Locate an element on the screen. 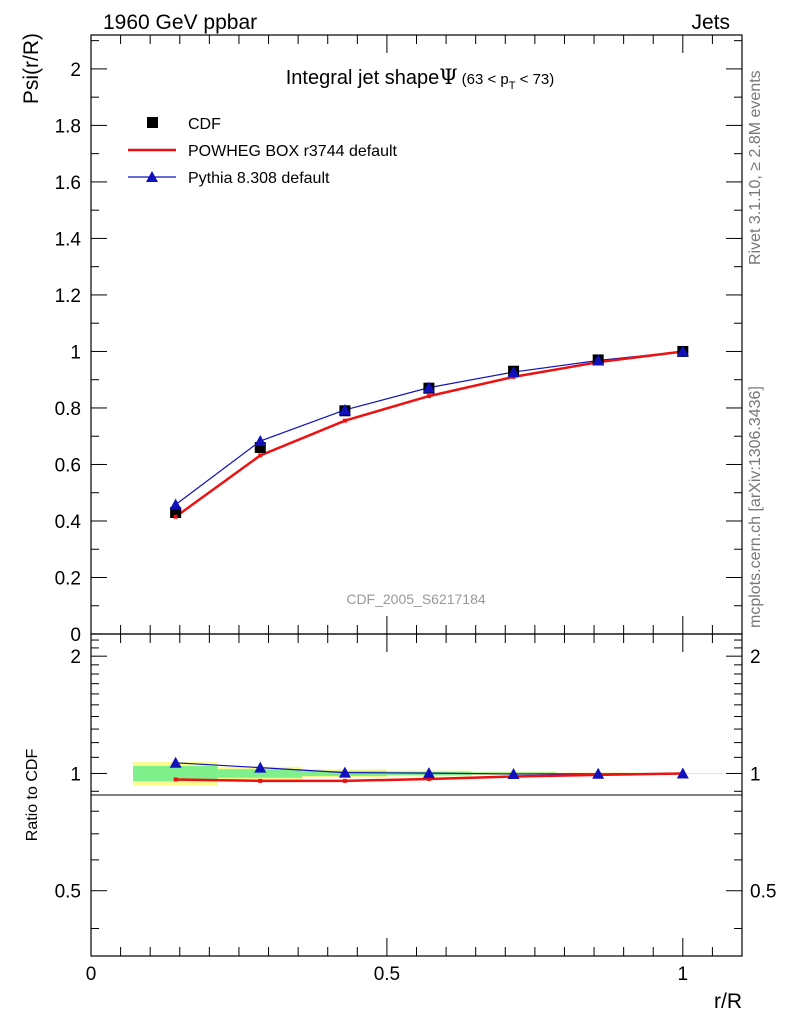 This screenshot has height=1024, width=786. legend-marker-pythia is located at coordinates (152, 176).